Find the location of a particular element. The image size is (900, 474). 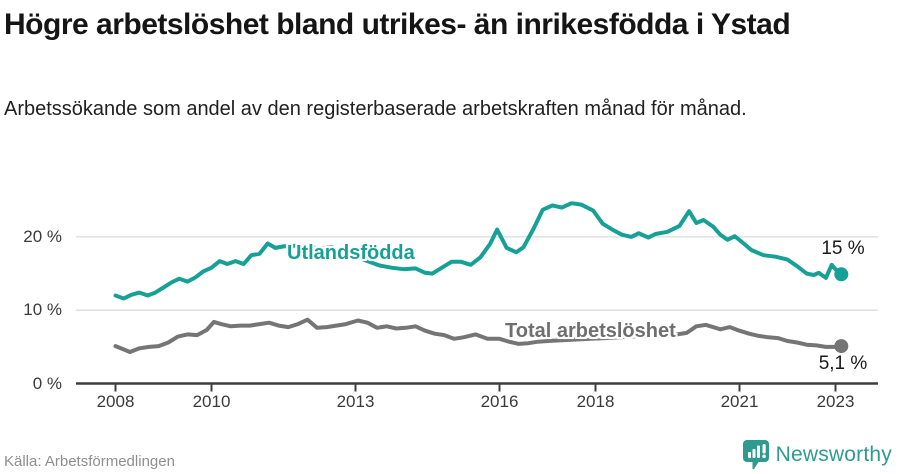

source-note: Källa: Arbetsförmedlingen is located at coordinates (89, 461).